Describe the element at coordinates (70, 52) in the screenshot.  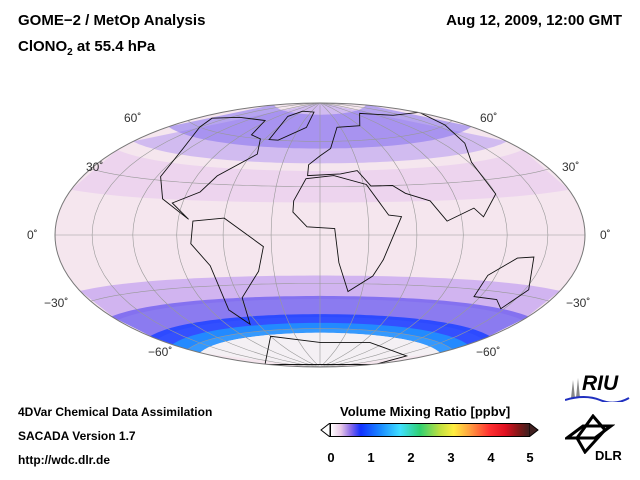
I see `species-subscript: 2` at that location.